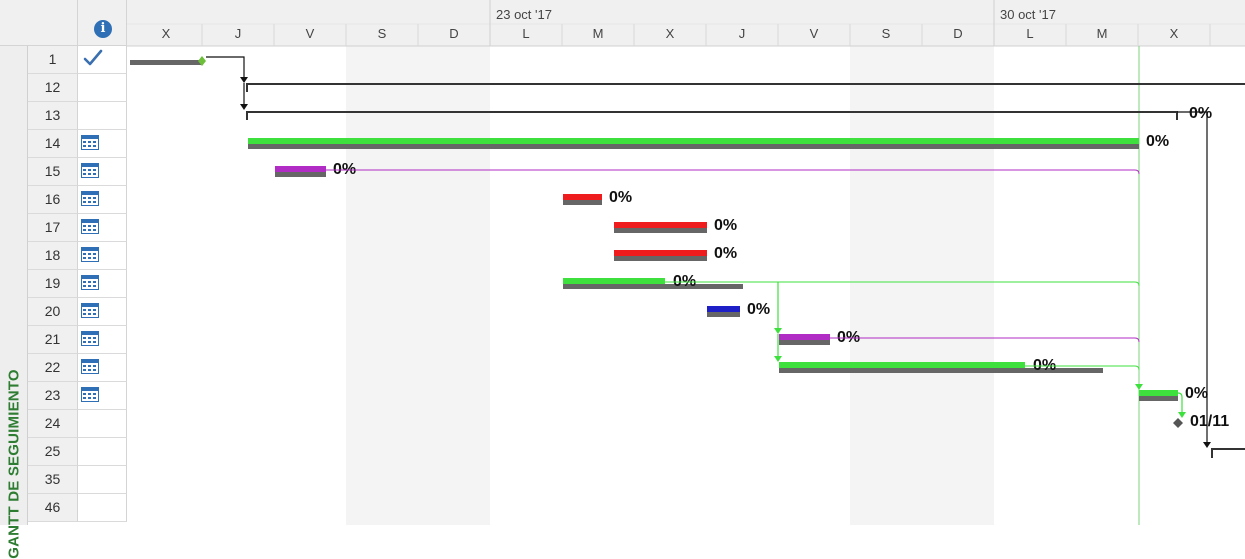 This screenshot has height=559, width=1245. Describe the element at coordinates (14, 302) in the screenshot. I see `view-bar: GANTT DE SEGUIMIENTO` at that location.